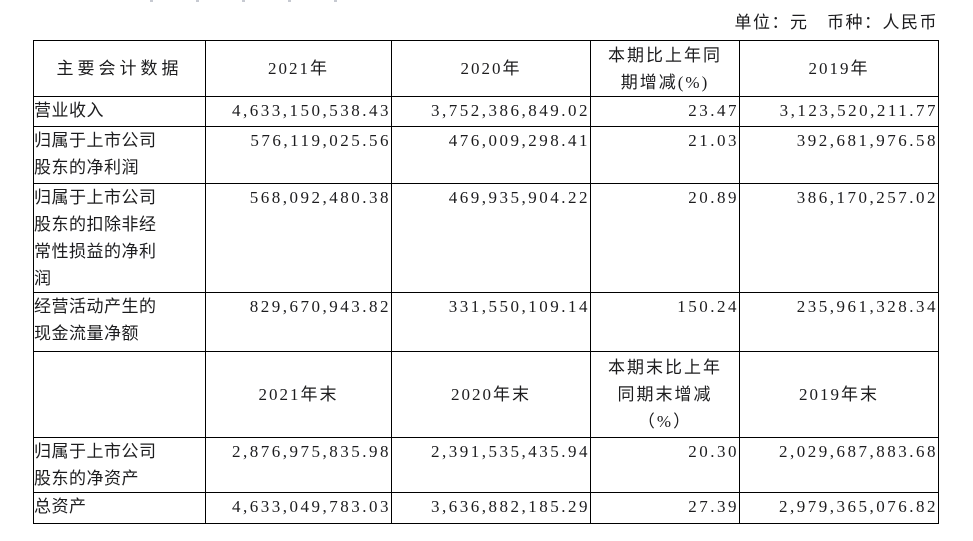 This screenshot has width=973, height=541. Describe the element at coordinates (491, 322) in the screenshot. I see `value-2020: 331,550,109.14` at that location.